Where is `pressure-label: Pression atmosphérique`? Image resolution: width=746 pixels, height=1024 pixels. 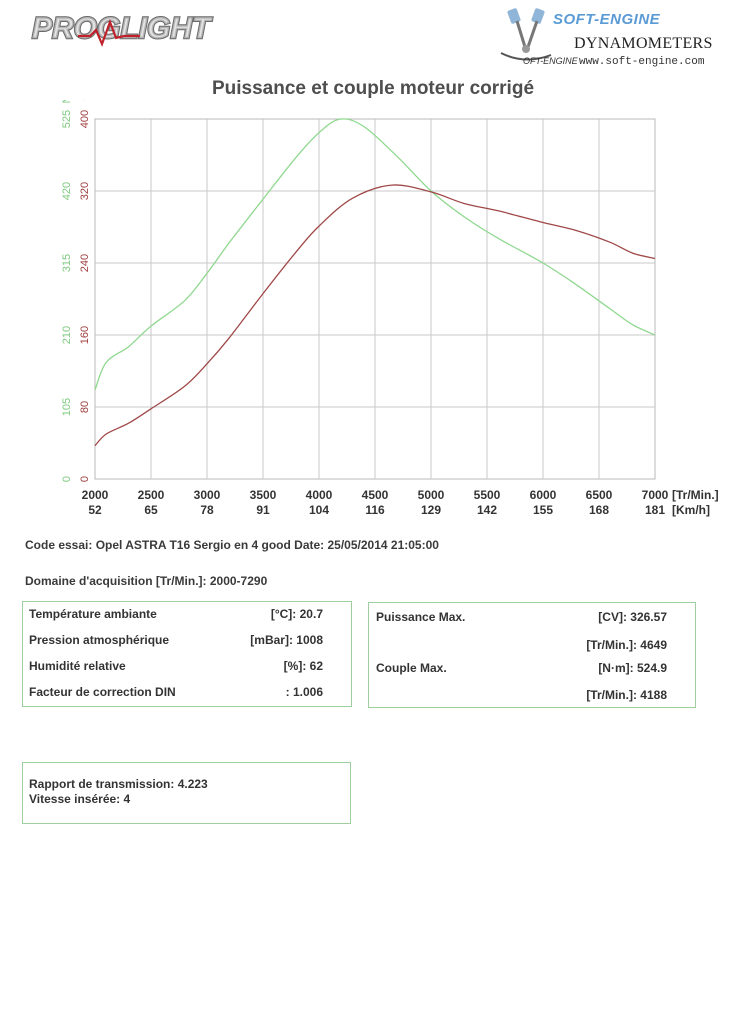 pressure-label: Pression atmosphérique is located at coordinates (99, 640).